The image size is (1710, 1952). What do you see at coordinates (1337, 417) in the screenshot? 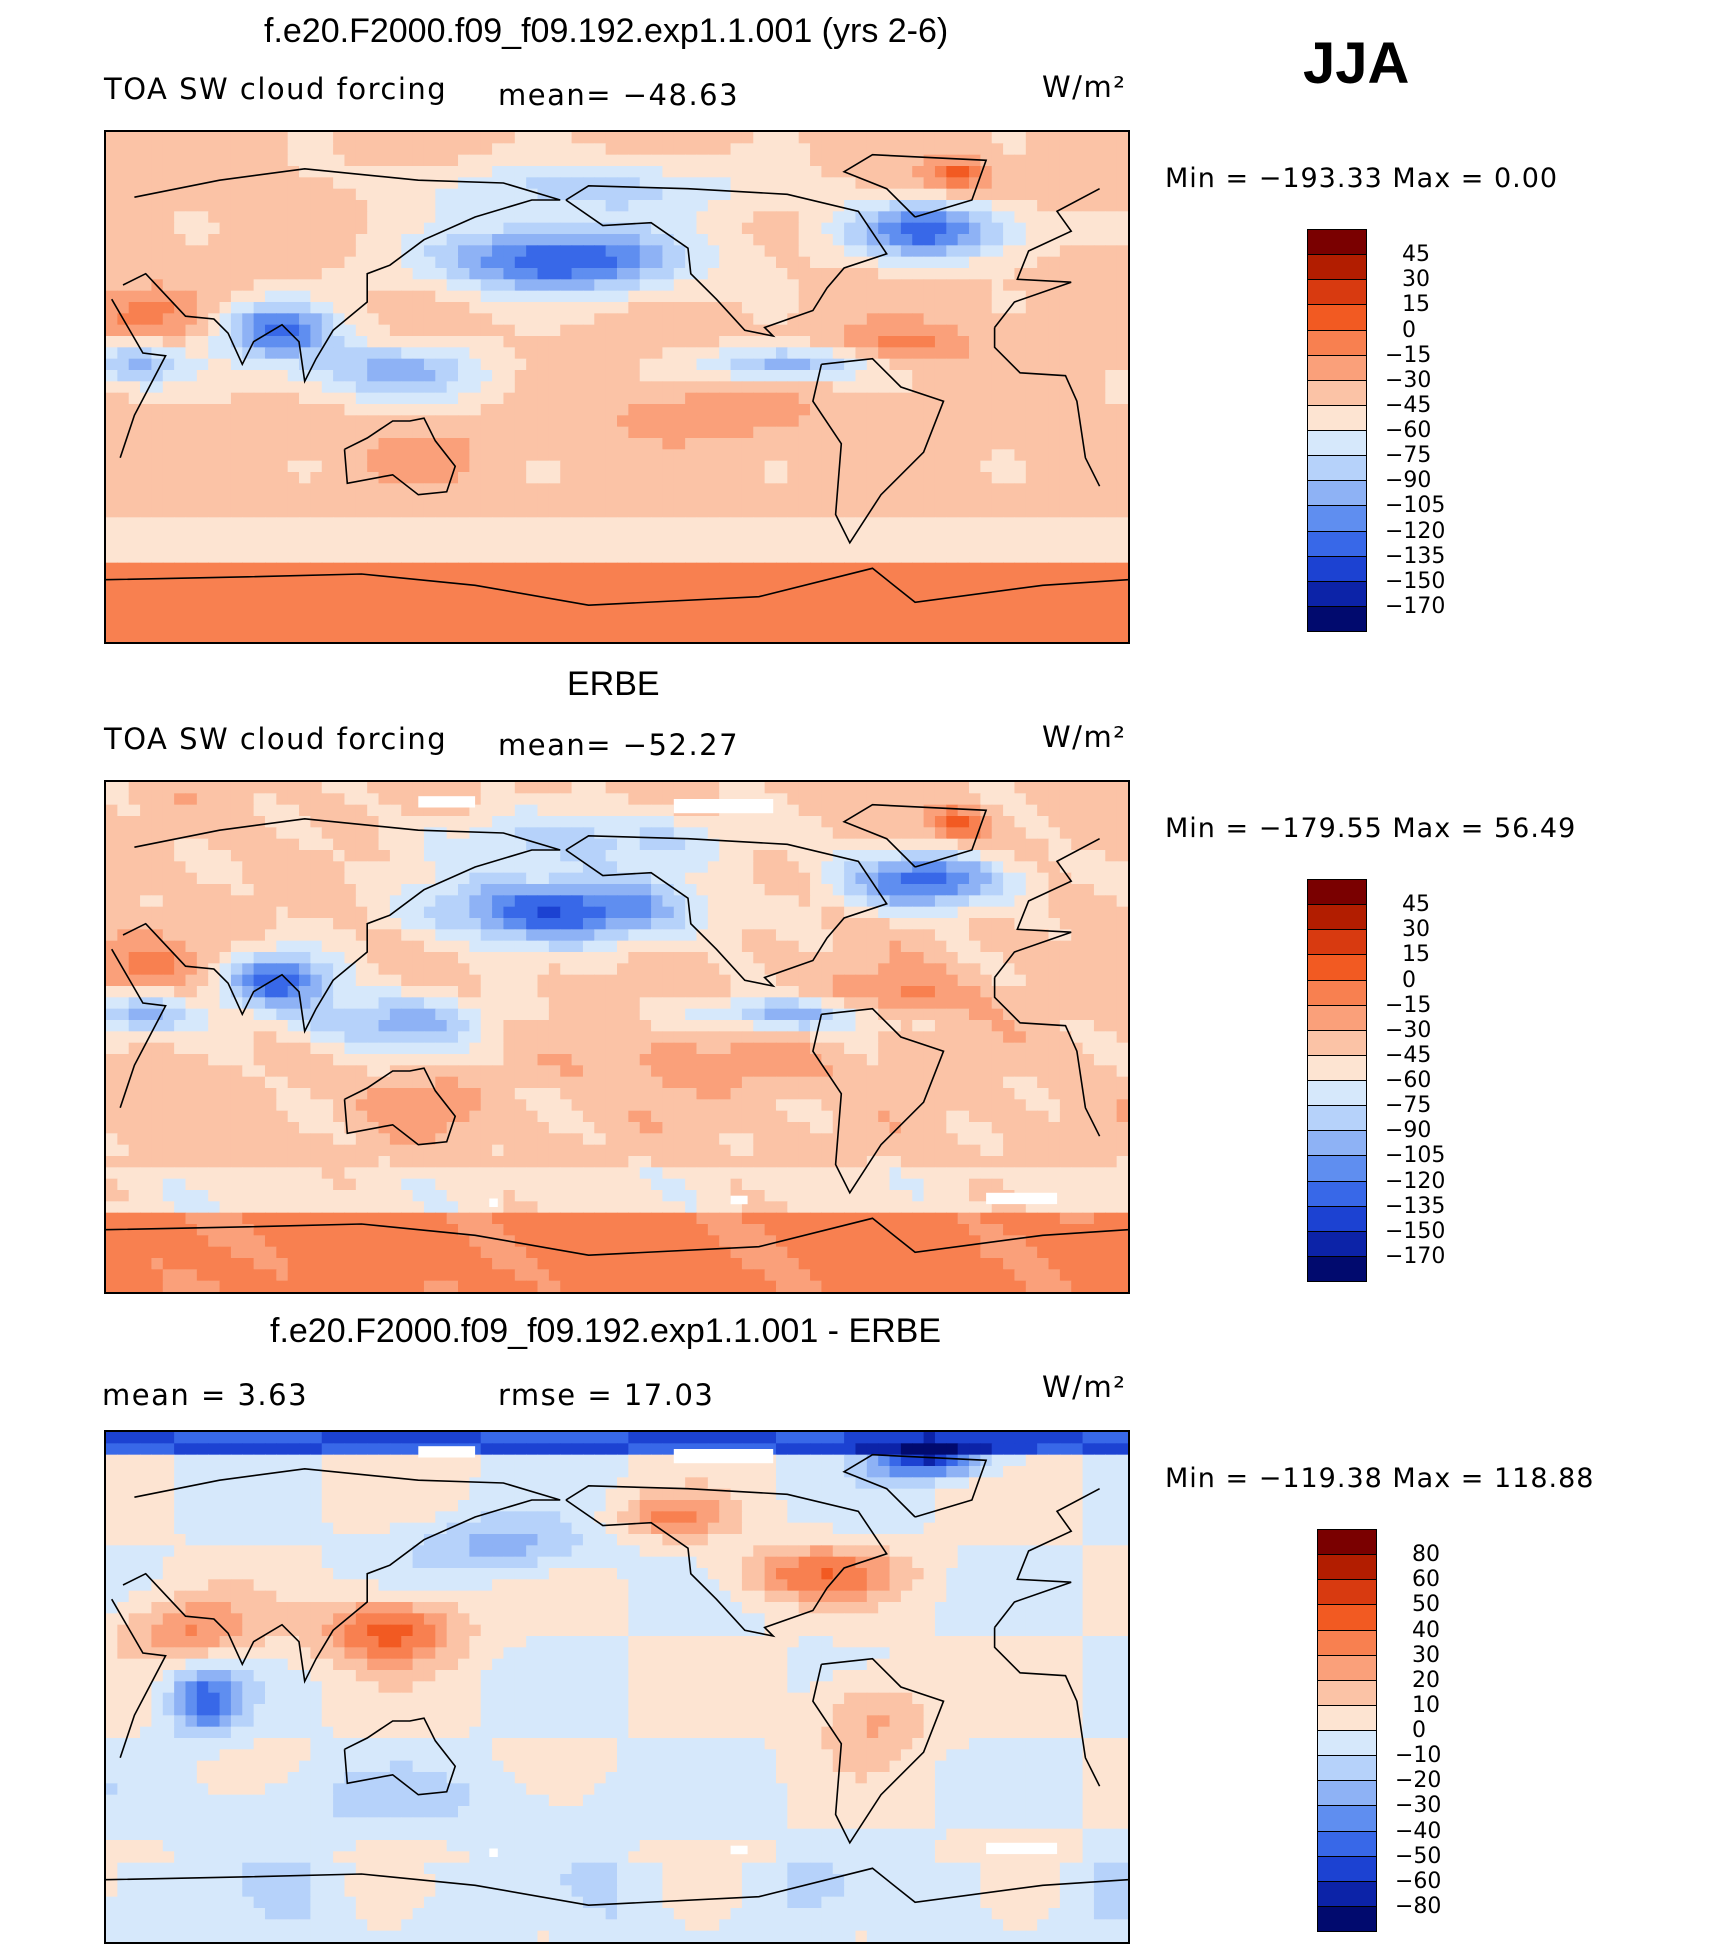
I see `colorbar-swatch` at bounding box center [1337, 417].